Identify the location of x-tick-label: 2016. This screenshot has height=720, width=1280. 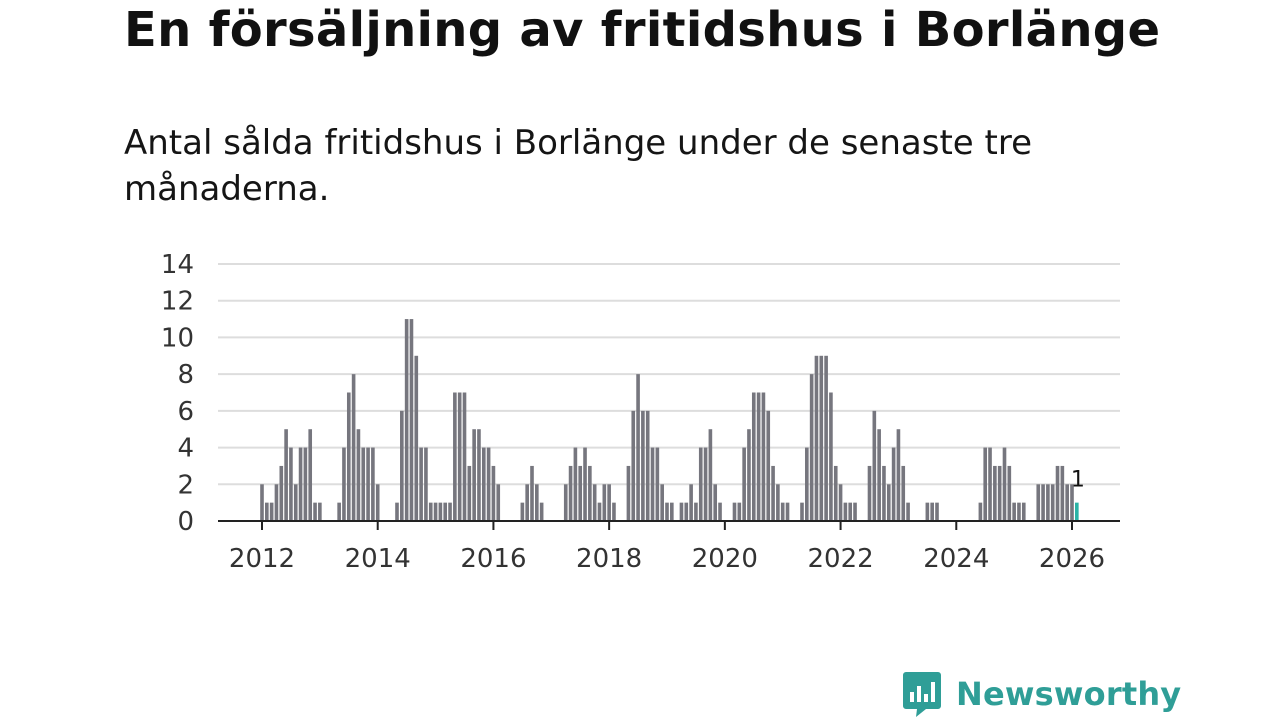
(493, 559).